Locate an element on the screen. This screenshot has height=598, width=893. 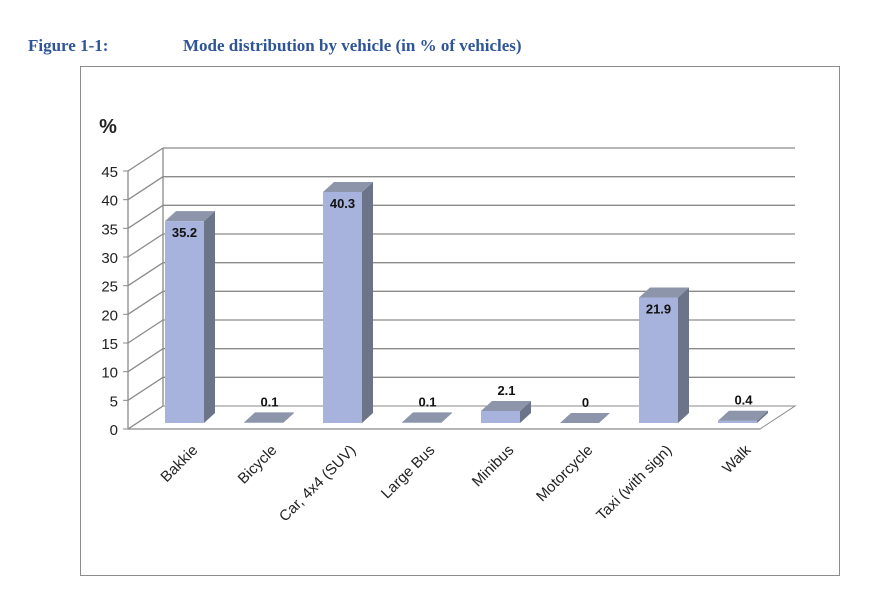
x-tick-label: Car, 4x4 (SUV) is located at coordinates (317, 483).